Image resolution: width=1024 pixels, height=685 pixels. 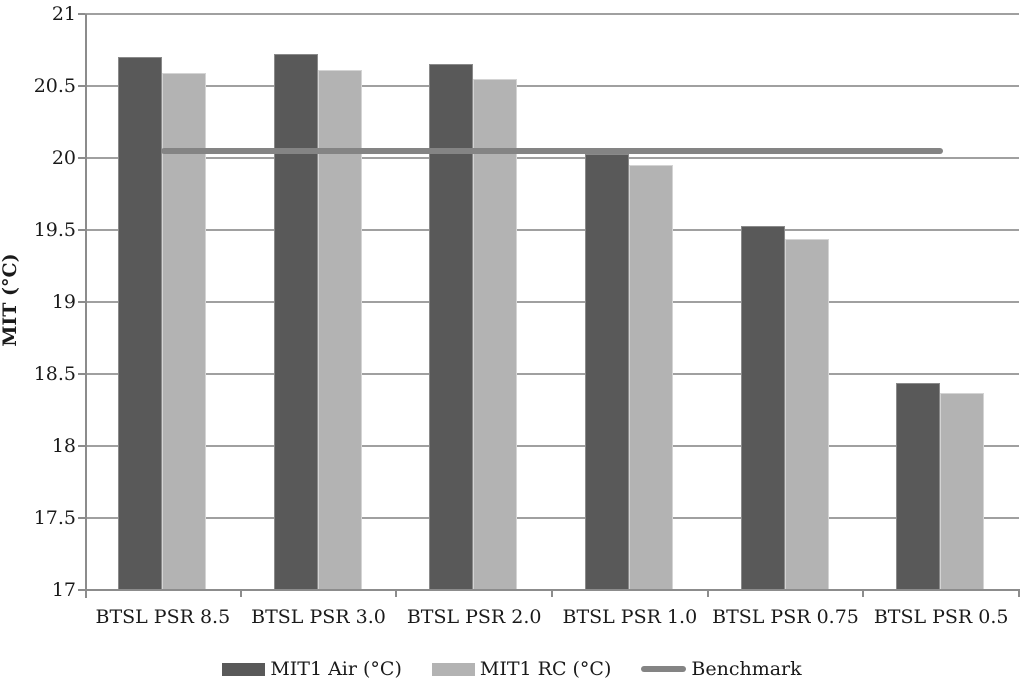 I want to click on y-tick-label: 18, so click(x=63, y=446).